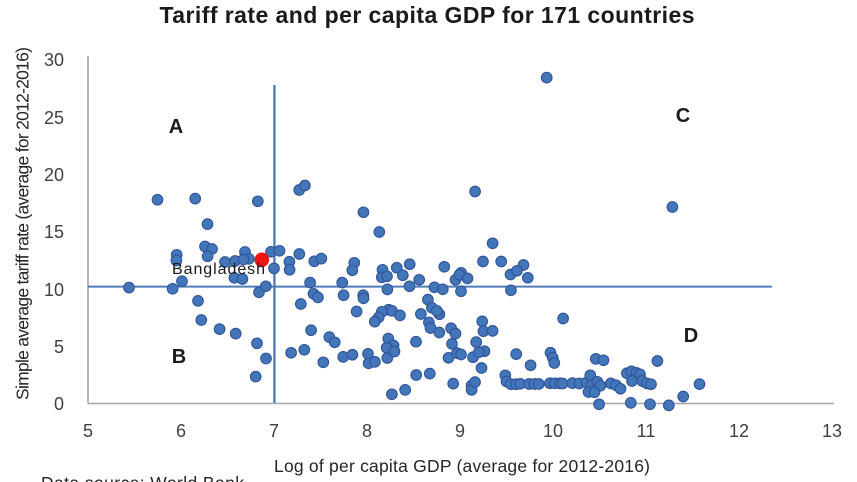 The height and width of the screenshot is (482, 857). I want to click on svg-text: 7, so click(274, 431).